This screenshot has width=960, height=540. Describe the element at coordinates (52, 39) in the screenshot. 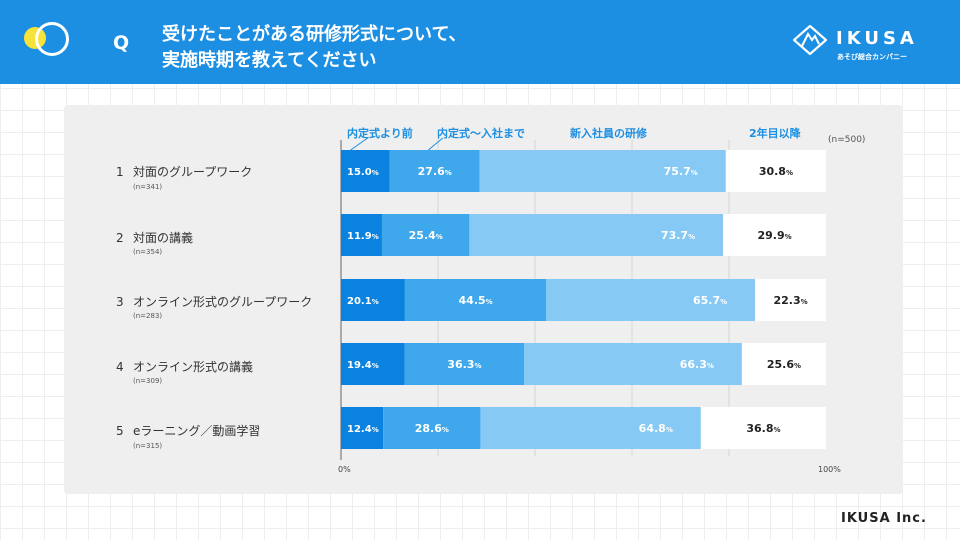

I see `decorative-ring` at that location.